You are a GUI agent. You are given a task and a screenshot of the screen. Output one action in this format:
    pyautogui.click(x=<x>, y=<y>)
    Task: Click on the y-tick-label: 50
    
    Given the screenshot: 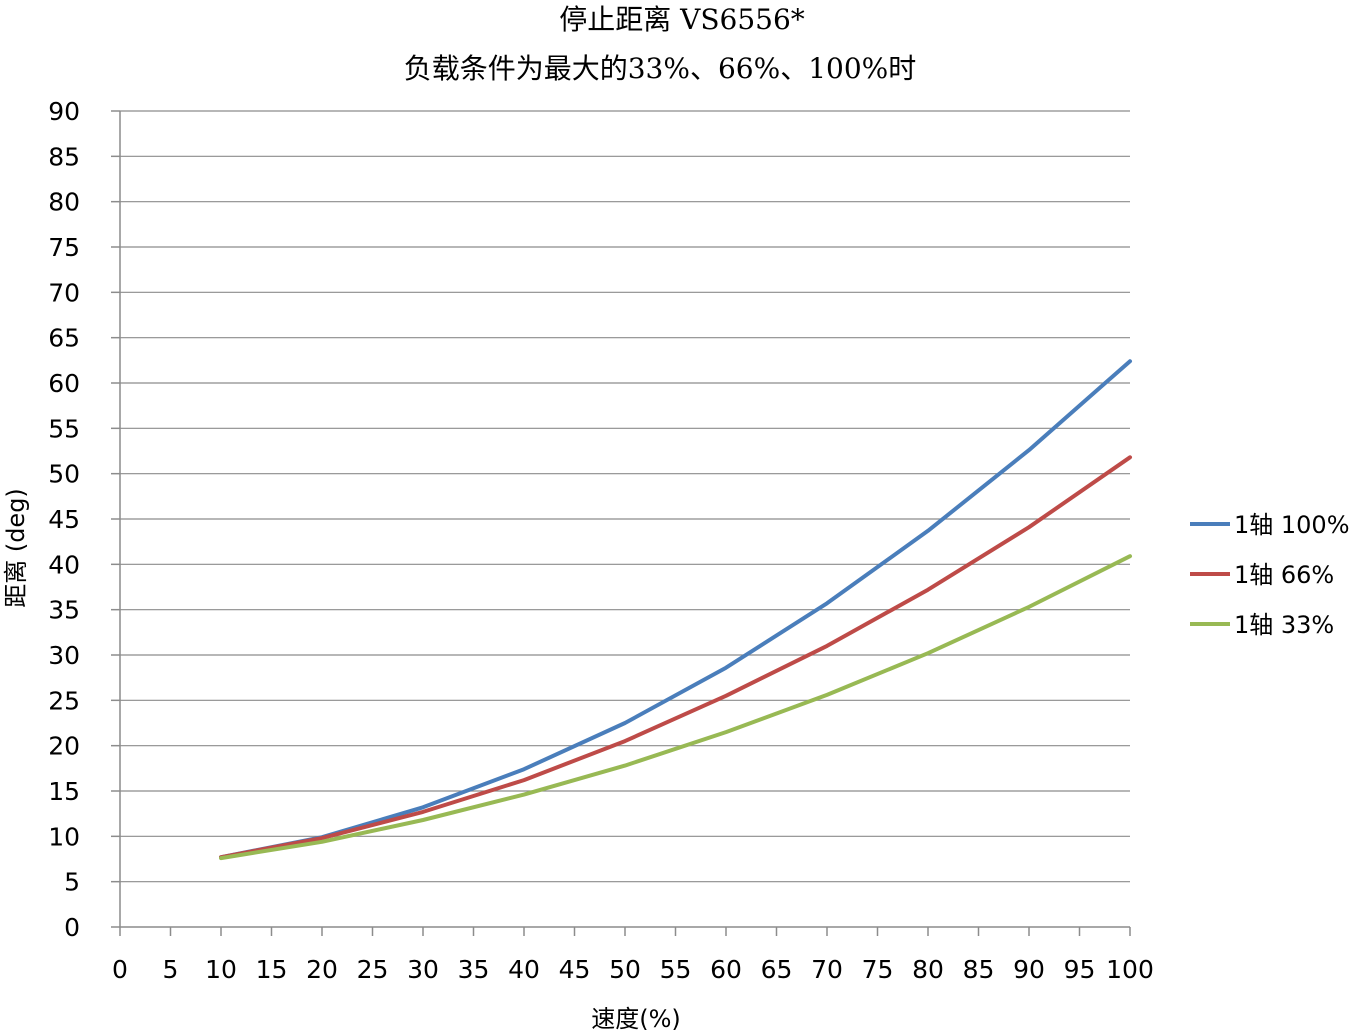 What is the action you would take?
    pyautogui.click(x=64, y=474)
    